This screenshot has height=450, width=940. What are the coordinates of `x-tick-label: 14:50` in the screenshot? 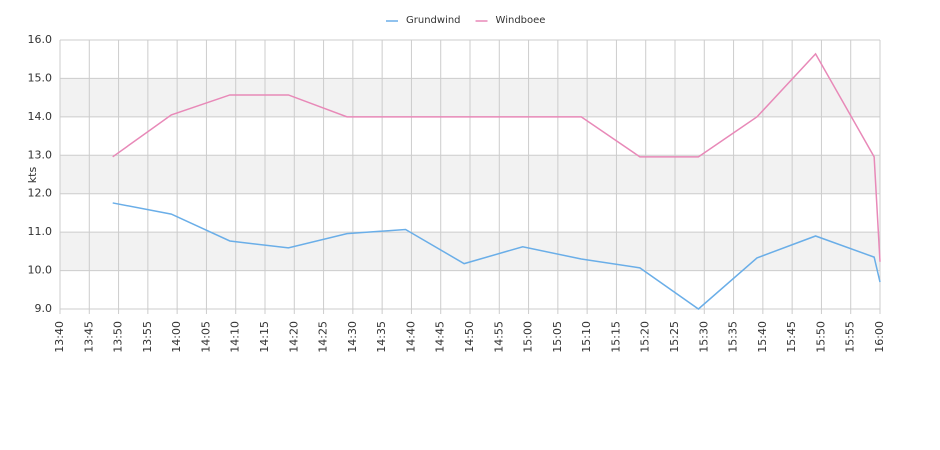 It's located at (469, 337).